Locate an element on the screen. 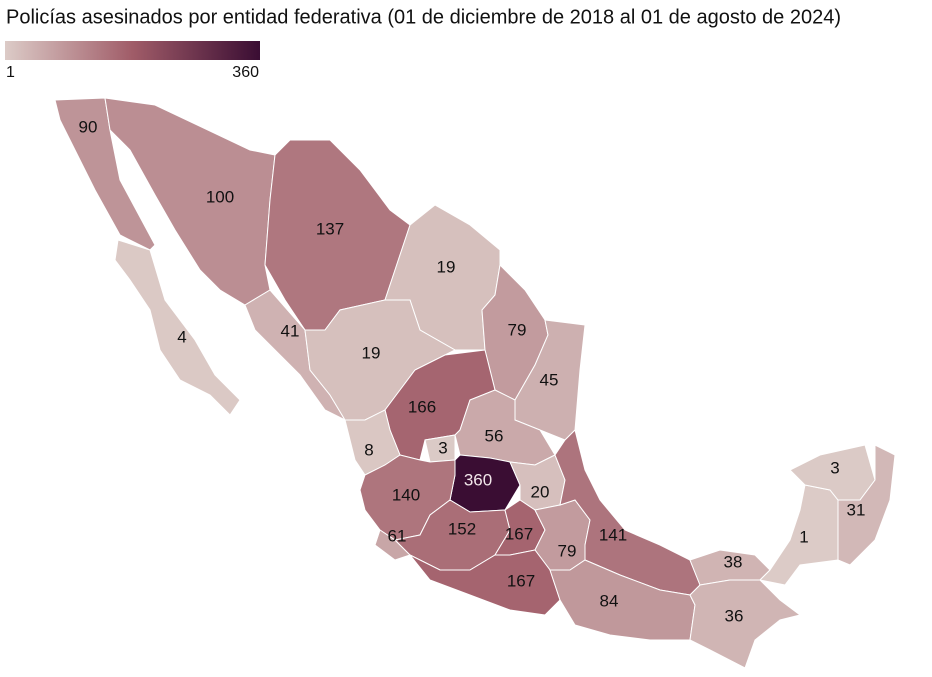  region-value: 1 is located at coordinates (803, 536).